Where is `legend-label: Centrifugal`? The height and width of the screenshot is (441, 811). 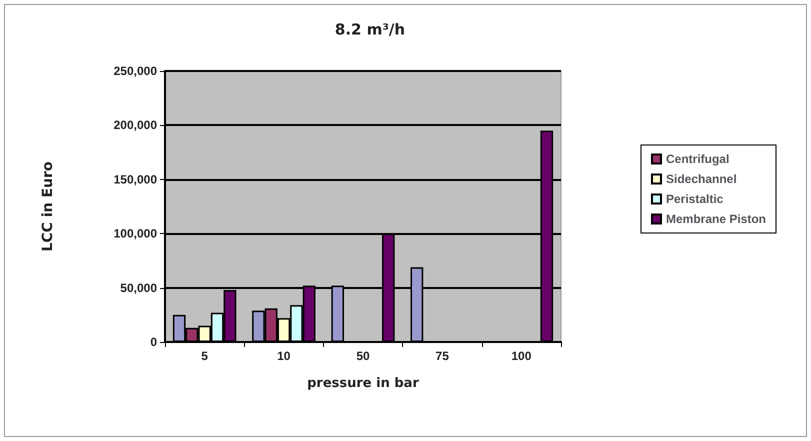
legend-label: Centrifugal is located at coordinates (698, 159).